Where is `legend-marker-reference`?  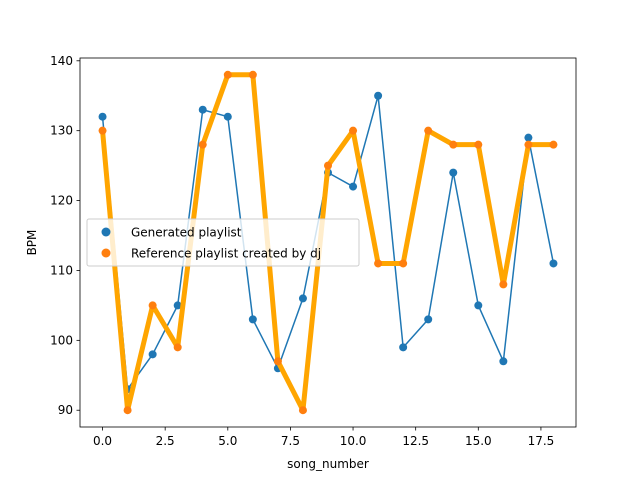 legend-marker-reference is located at coordinates (106, 253).